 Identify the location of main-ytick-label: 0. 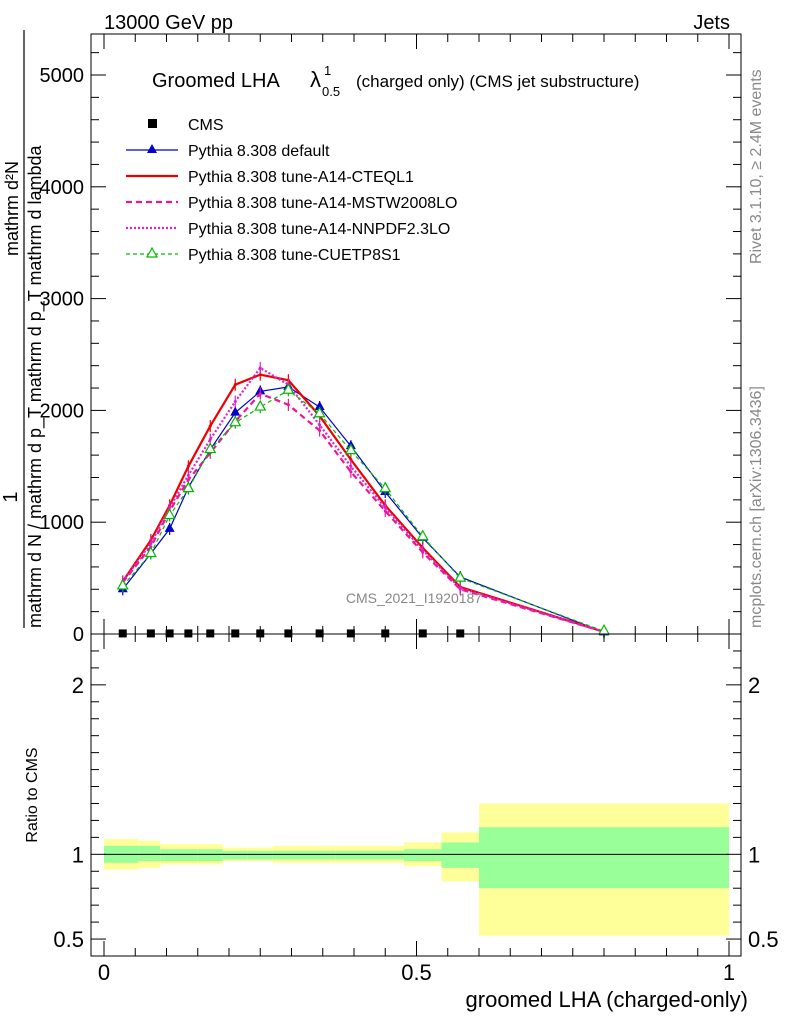
(78, 635).